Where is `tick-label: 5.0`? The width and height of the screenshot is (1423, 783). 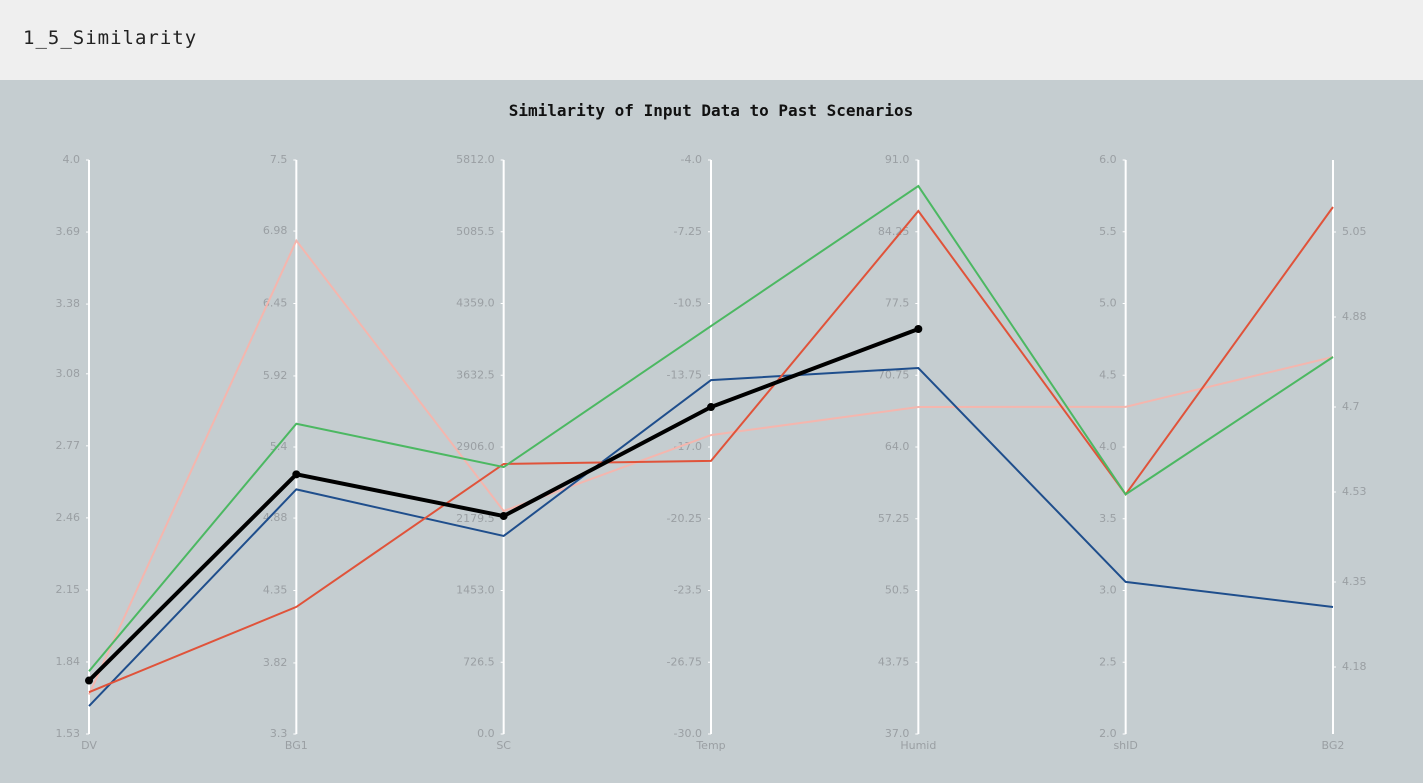
tick-label: 5.0 is located at coordinates (1108, 303).